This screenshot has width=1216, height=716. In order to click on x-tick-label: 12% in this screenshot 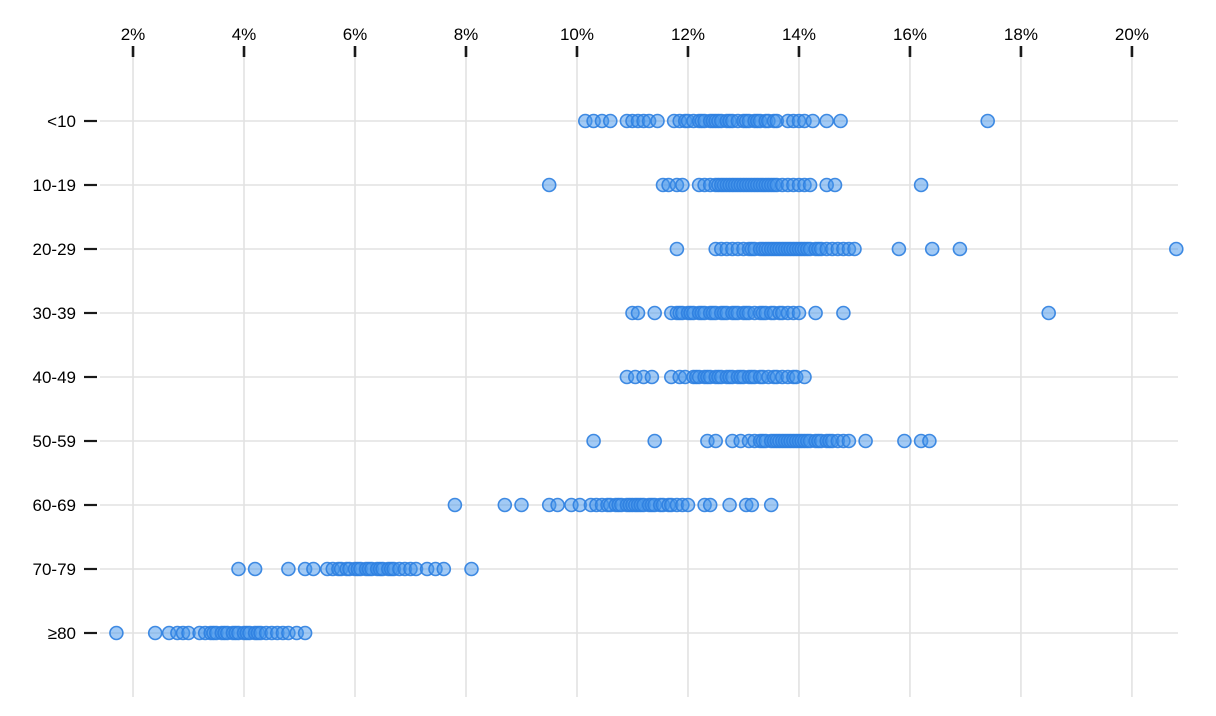, I will do `click(688, 34)`.